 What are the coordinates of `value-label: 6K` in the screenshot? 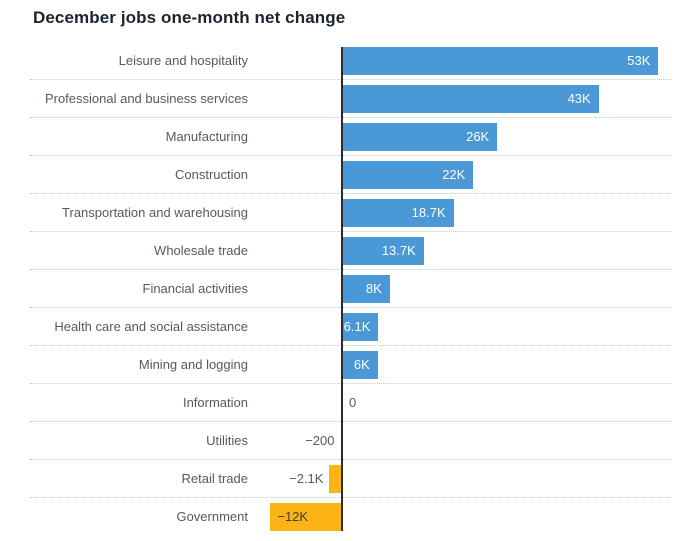 It's located at (361, 364).